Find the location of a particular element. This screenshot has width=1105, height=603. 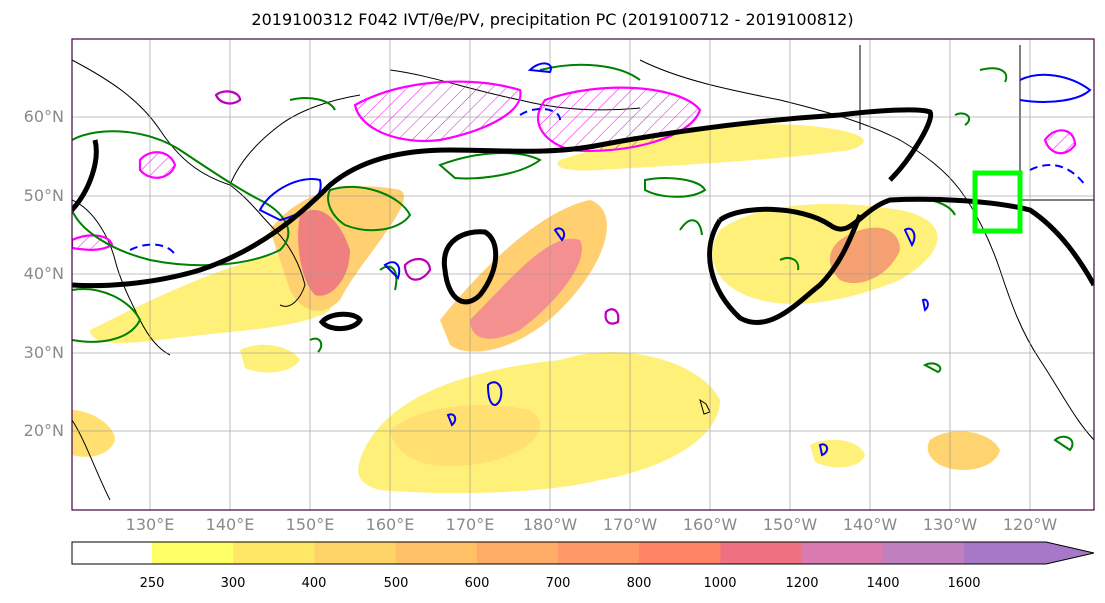

colorbar-tick-label: 250 is located at coordinates (152, 583).